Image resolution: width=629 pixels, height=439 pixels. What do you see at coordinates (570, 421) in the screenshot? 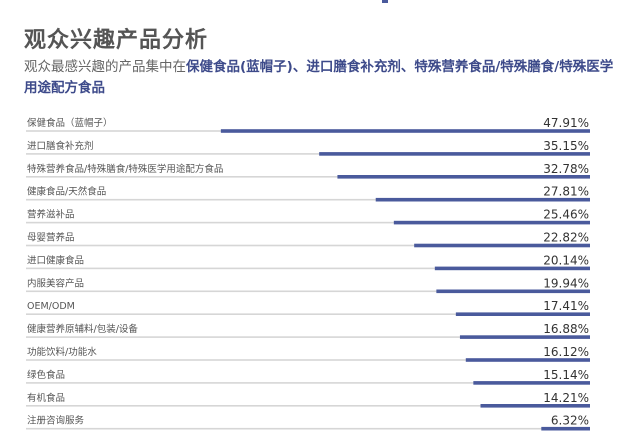
I see `value-label: 6.32%` at bounding box center [570, 421].